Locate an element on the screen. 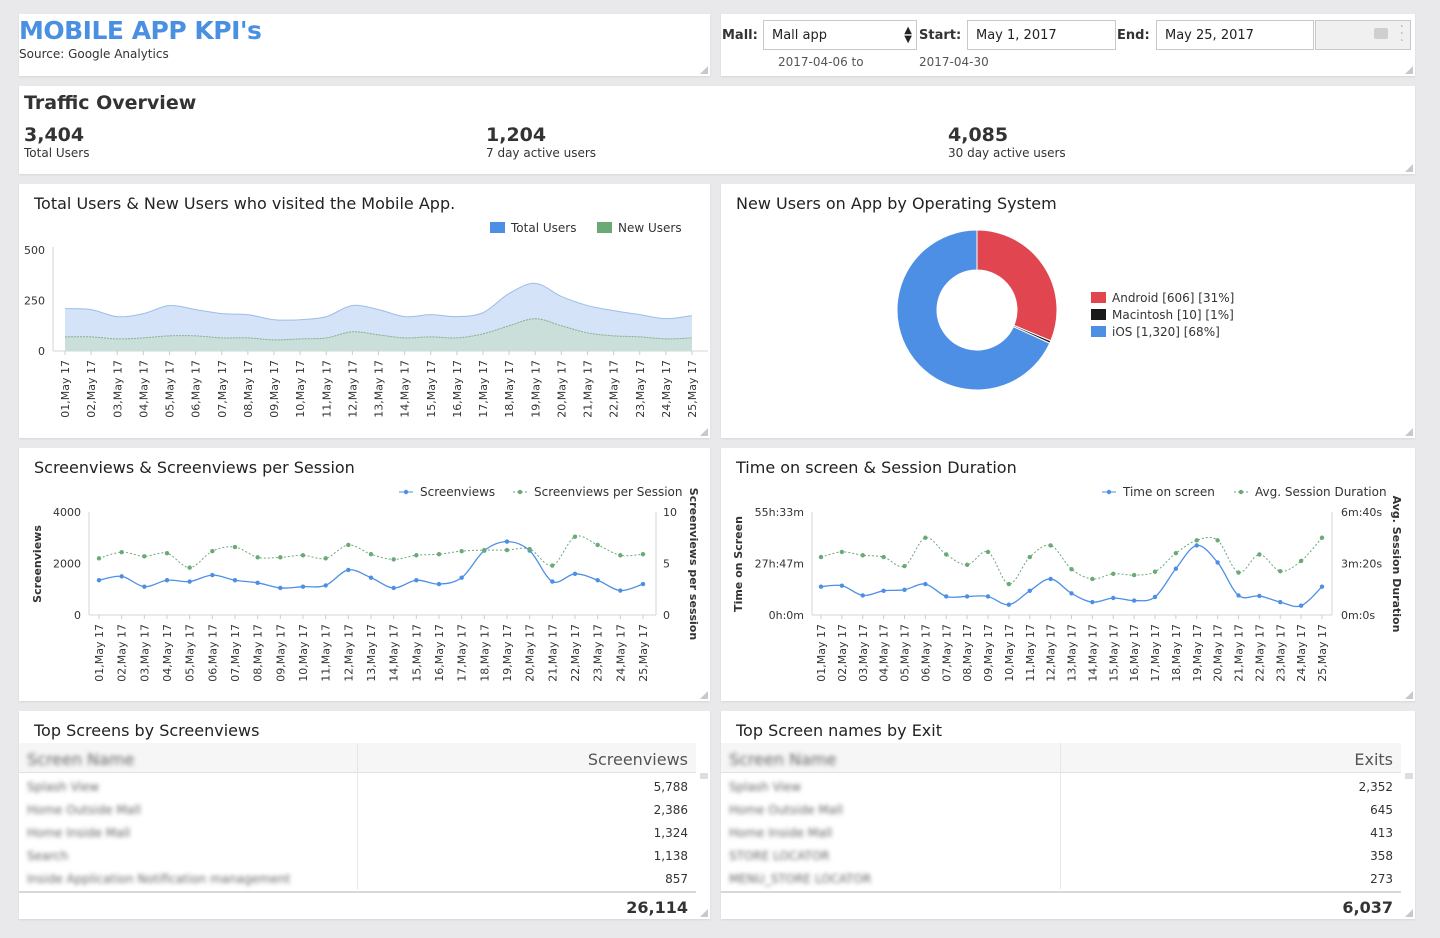 The image size is (1440, 938). x-tick-label: 01,May 17 is located at coordinates (821, 653).